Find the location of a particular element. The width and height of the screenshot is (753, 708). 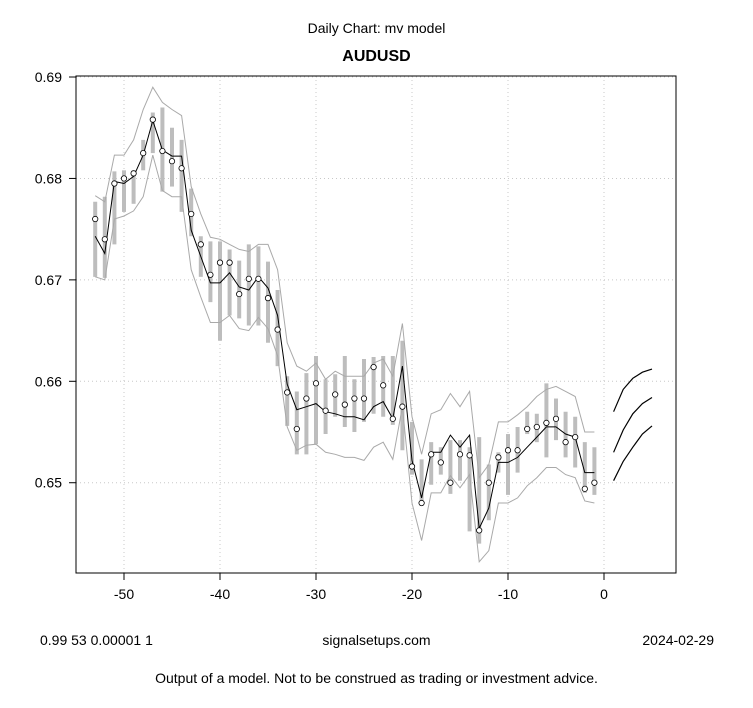

y-tick-label: 0.69 is located at coordinates (48, 77).